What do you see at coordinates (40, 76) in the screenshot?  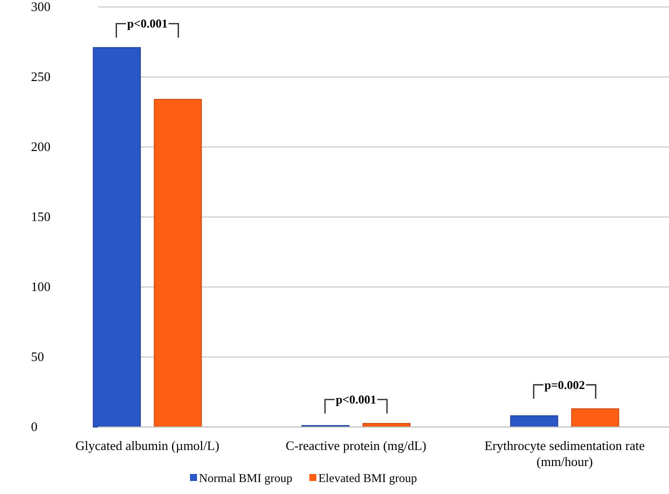 I see `y-tick-label: 250` at bounding box center [40, 76].